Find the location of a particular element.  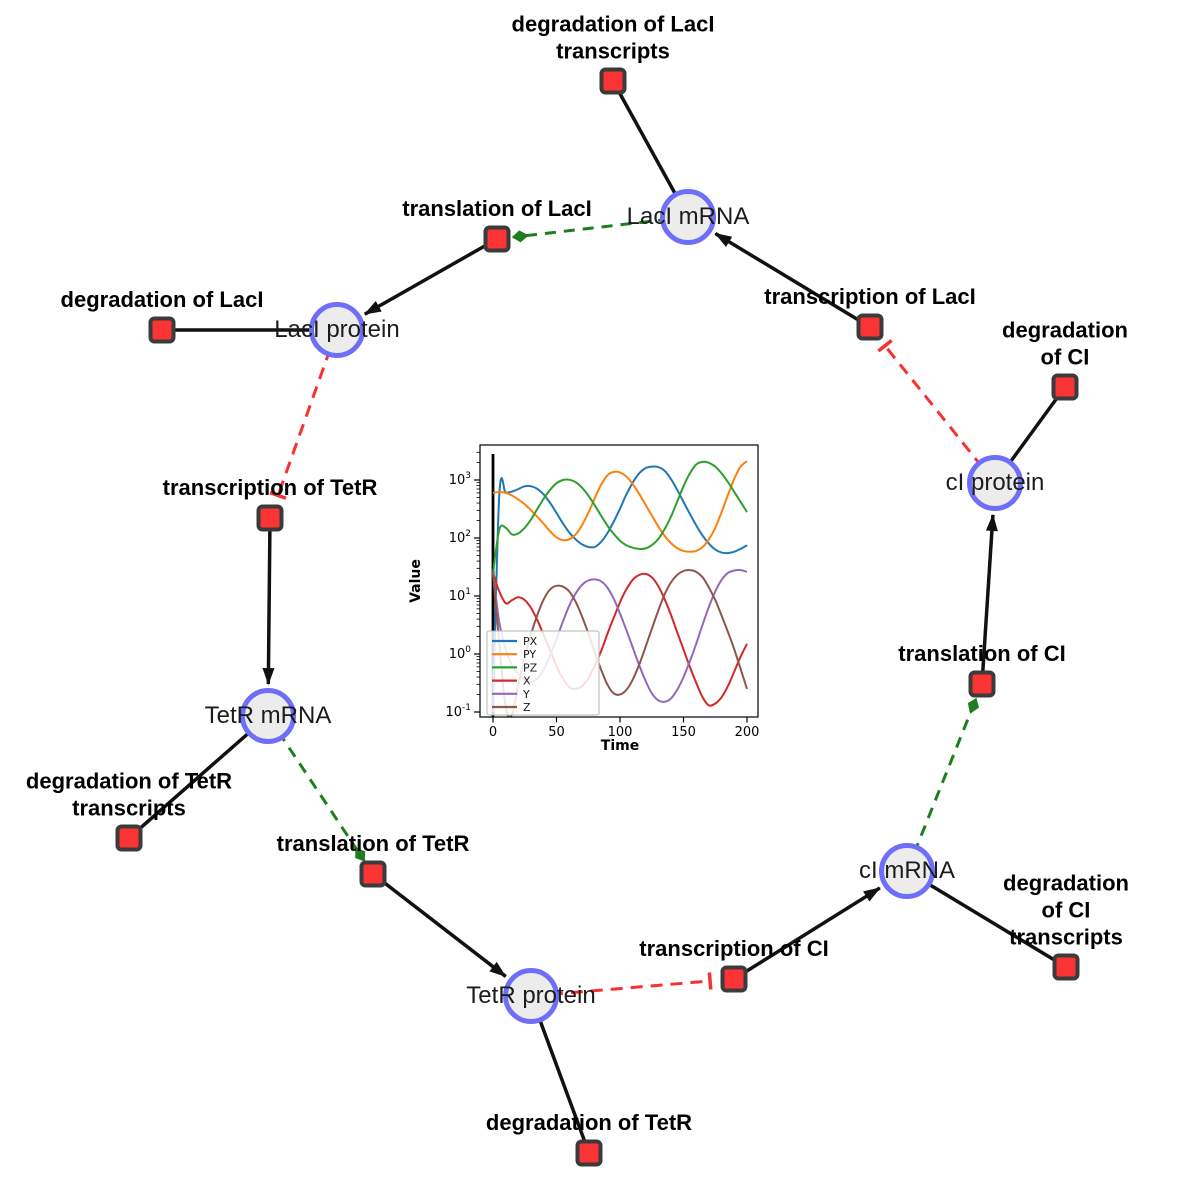

reaction-node-transl_tetr is located at coordinates (373, 874).